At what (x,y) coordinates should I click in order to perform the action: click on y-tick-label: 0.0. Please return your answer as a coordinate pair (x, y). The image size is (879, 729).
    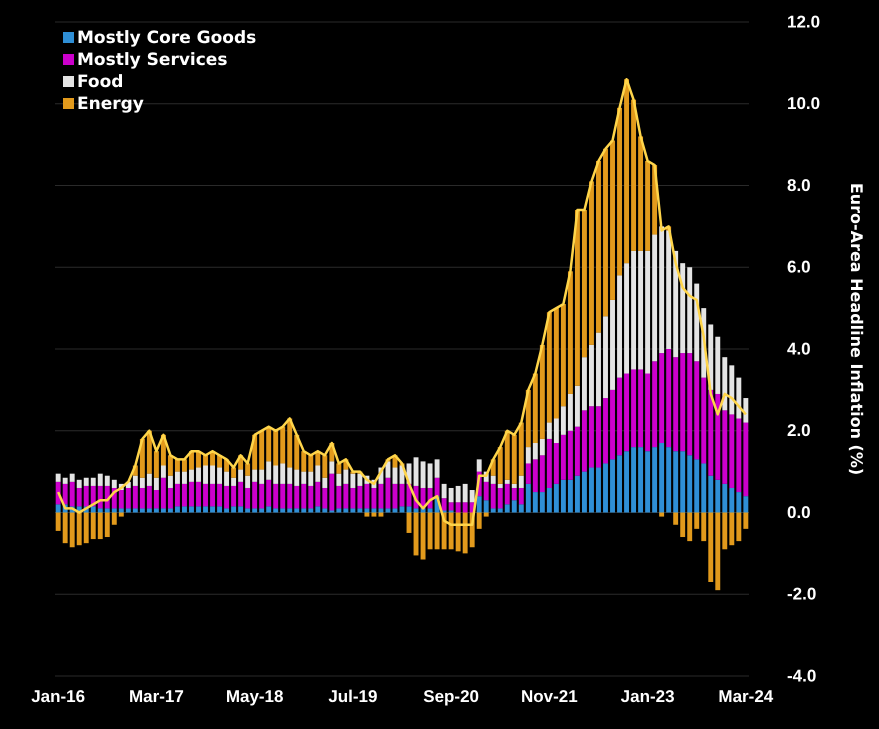
    Looking at the image, I should click on (799, 512).